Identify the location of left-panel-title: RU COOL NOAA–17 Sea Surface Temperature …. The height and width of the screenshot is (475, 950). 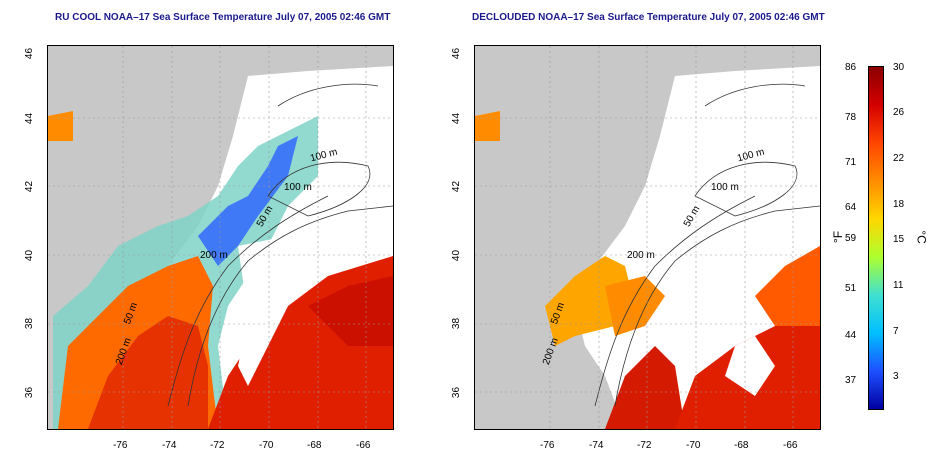
(223, 17).